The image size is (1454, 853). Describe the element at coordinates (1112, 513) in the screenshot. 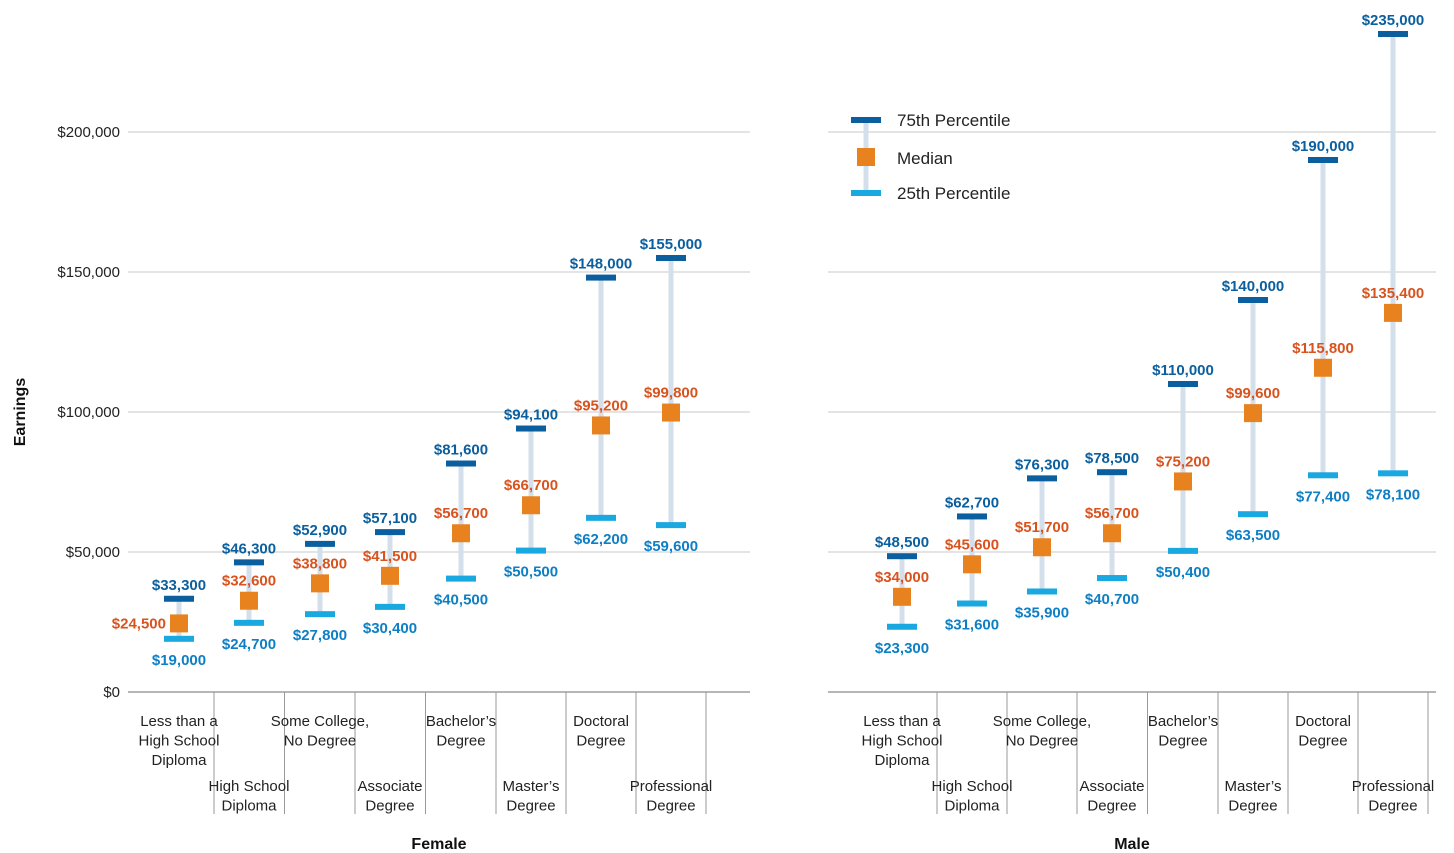

I see `median-value-label: $56,700` at that location.